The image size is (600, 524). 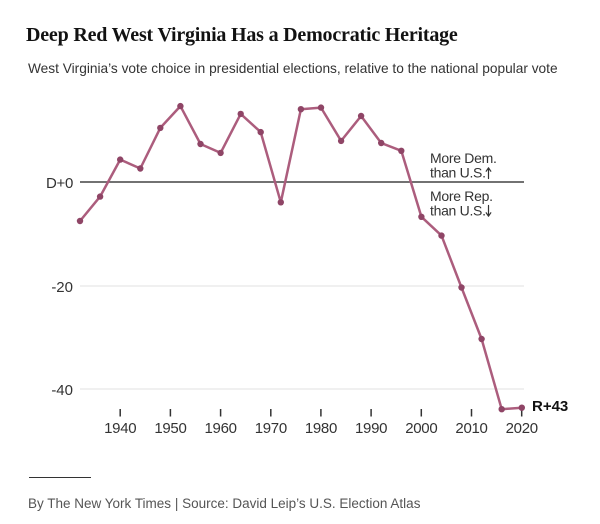 I want to click on svg-text: More Rep., so click(x=461, y=196).